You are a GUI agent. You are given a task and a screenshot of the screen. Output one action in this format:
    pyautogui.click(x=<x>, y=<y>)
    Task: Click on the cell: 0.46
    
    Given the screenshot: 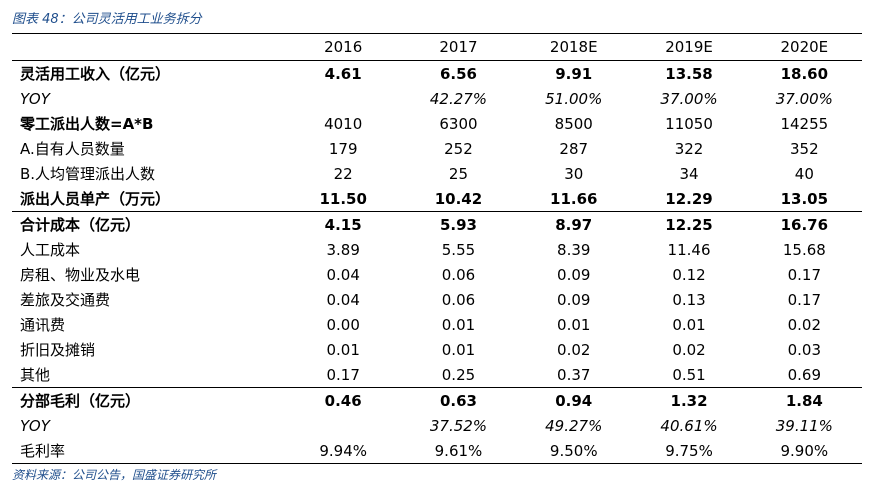 What is the action you would take?
    pyautogui.click(x=343, y=400)
    